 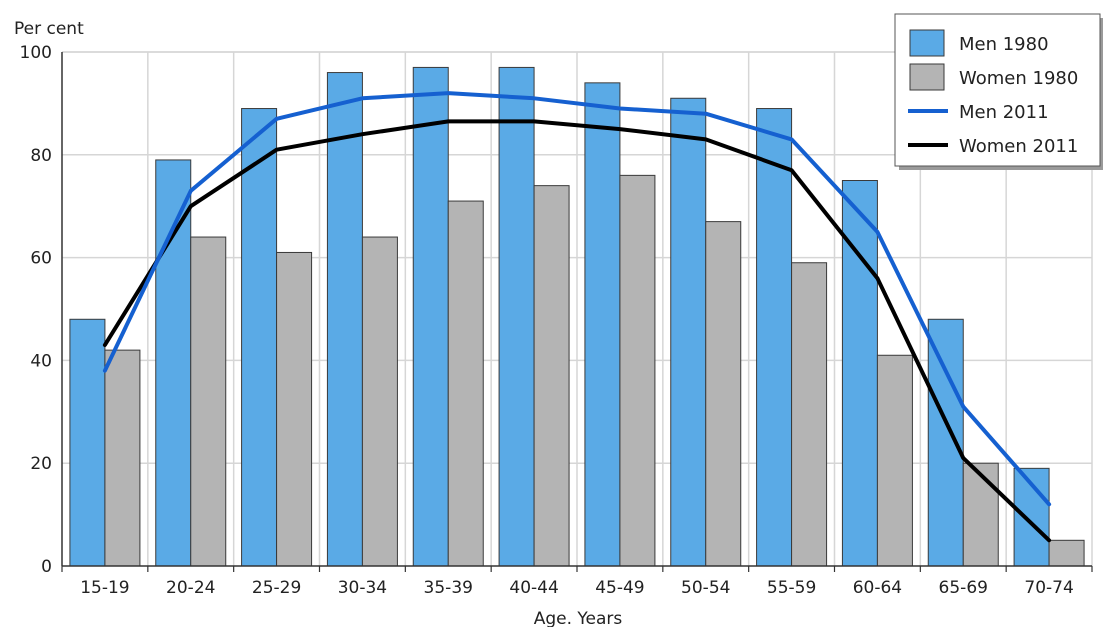 What do you see at coordinates (533, 588) in the screenshot?
I see `x-tick-label: 40-44` at bounding box center [533, 588].